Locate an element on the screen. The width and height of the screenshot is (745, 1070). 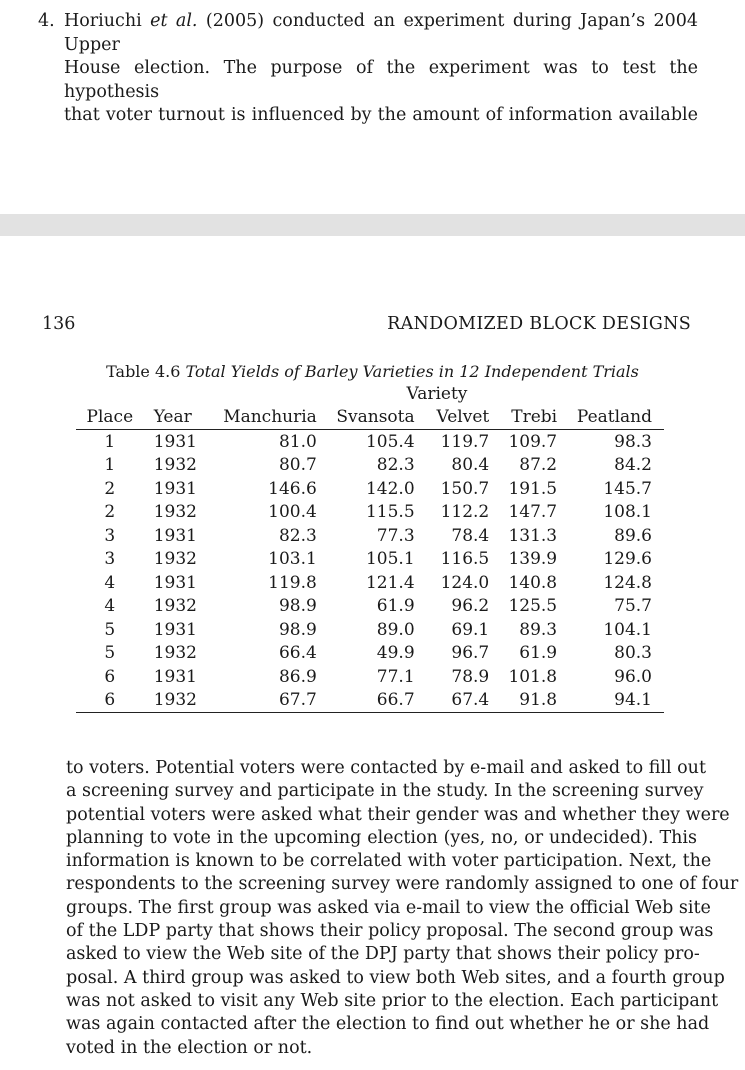
table-cell: 78.4 is located at coordinates (470, 535).